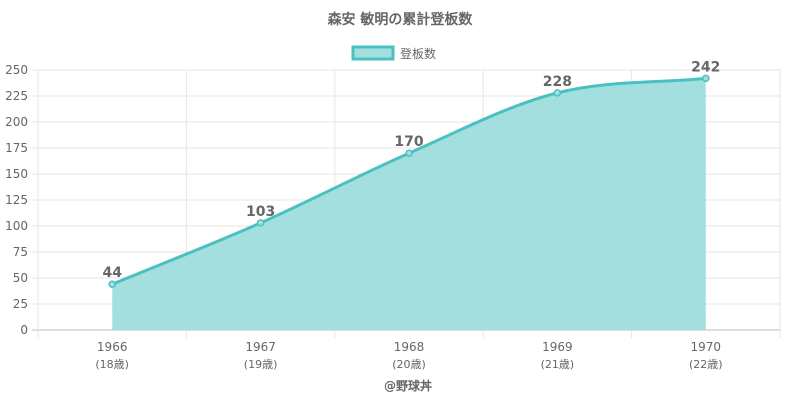 The width and height of the screenshot is (800, 400). Describe the element at coordinates (408, 385) in the screenshot. I see `chart-footer: @野球丼` at that location.